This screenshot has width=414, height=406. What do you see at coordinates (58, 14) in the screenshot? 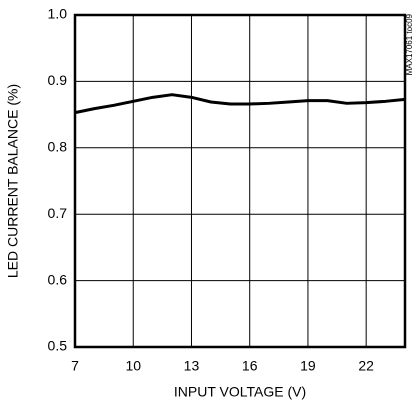
I see `y-tick-label: 1.0` at bounding box center [58, 14].